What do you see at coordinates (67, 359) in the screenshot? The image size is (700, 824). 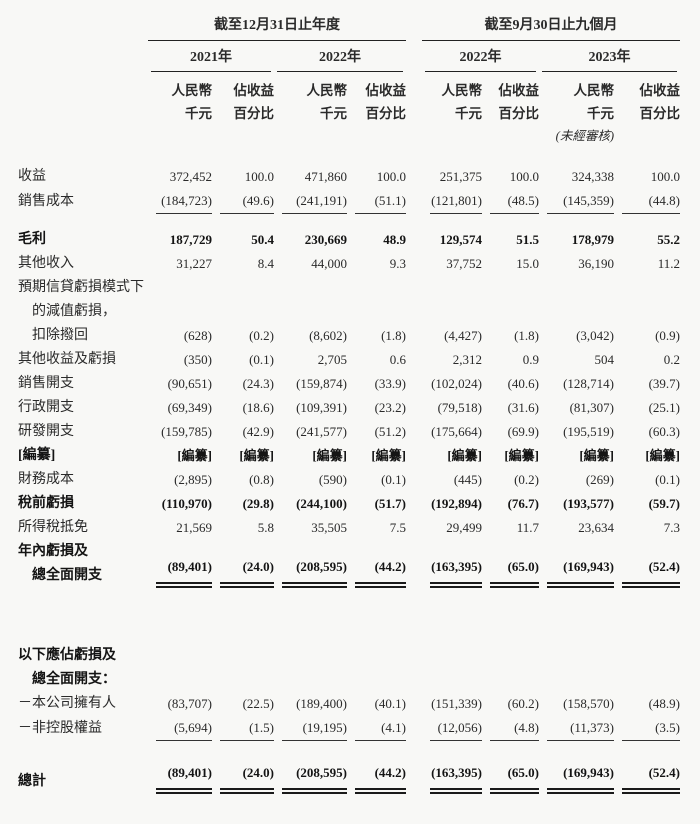 I see `row-label: 其他收益及虧損` at bounding box center [67, 359].